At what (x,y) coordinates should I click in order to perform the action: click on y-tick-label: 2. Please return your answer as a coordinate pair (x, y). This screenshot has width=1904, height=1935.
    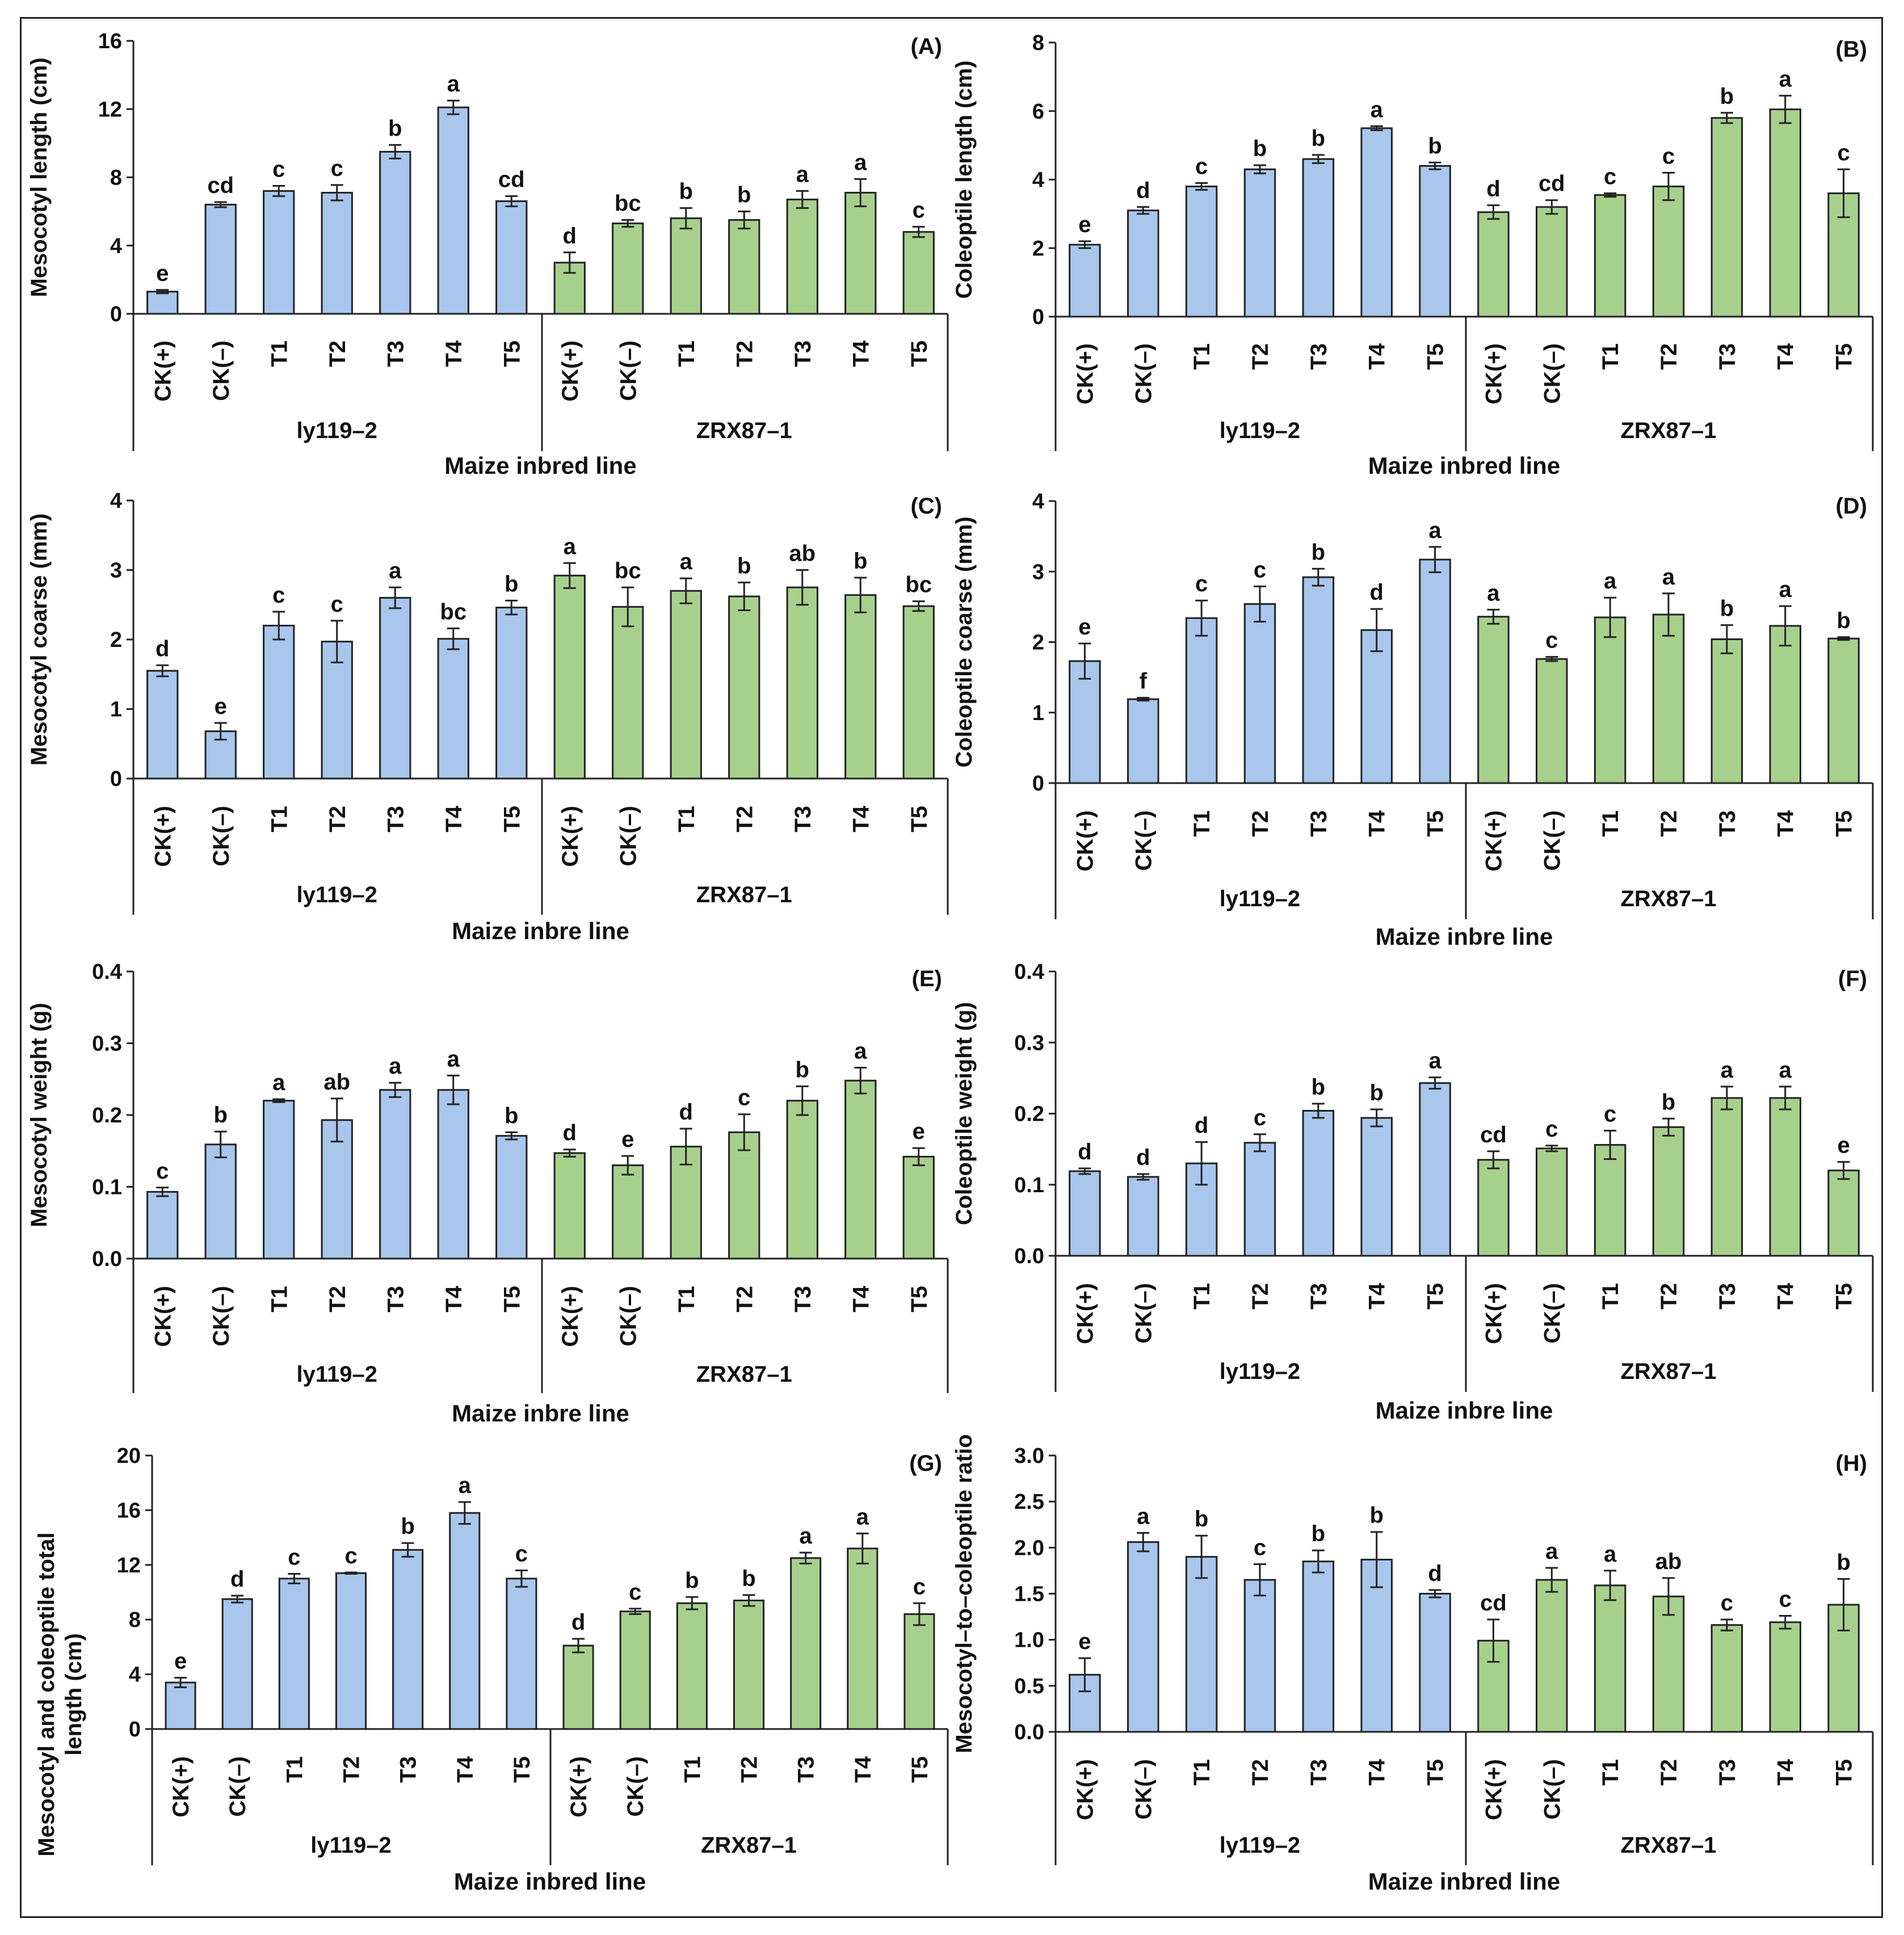
    Looking at the image, I should click on (1038, 643).